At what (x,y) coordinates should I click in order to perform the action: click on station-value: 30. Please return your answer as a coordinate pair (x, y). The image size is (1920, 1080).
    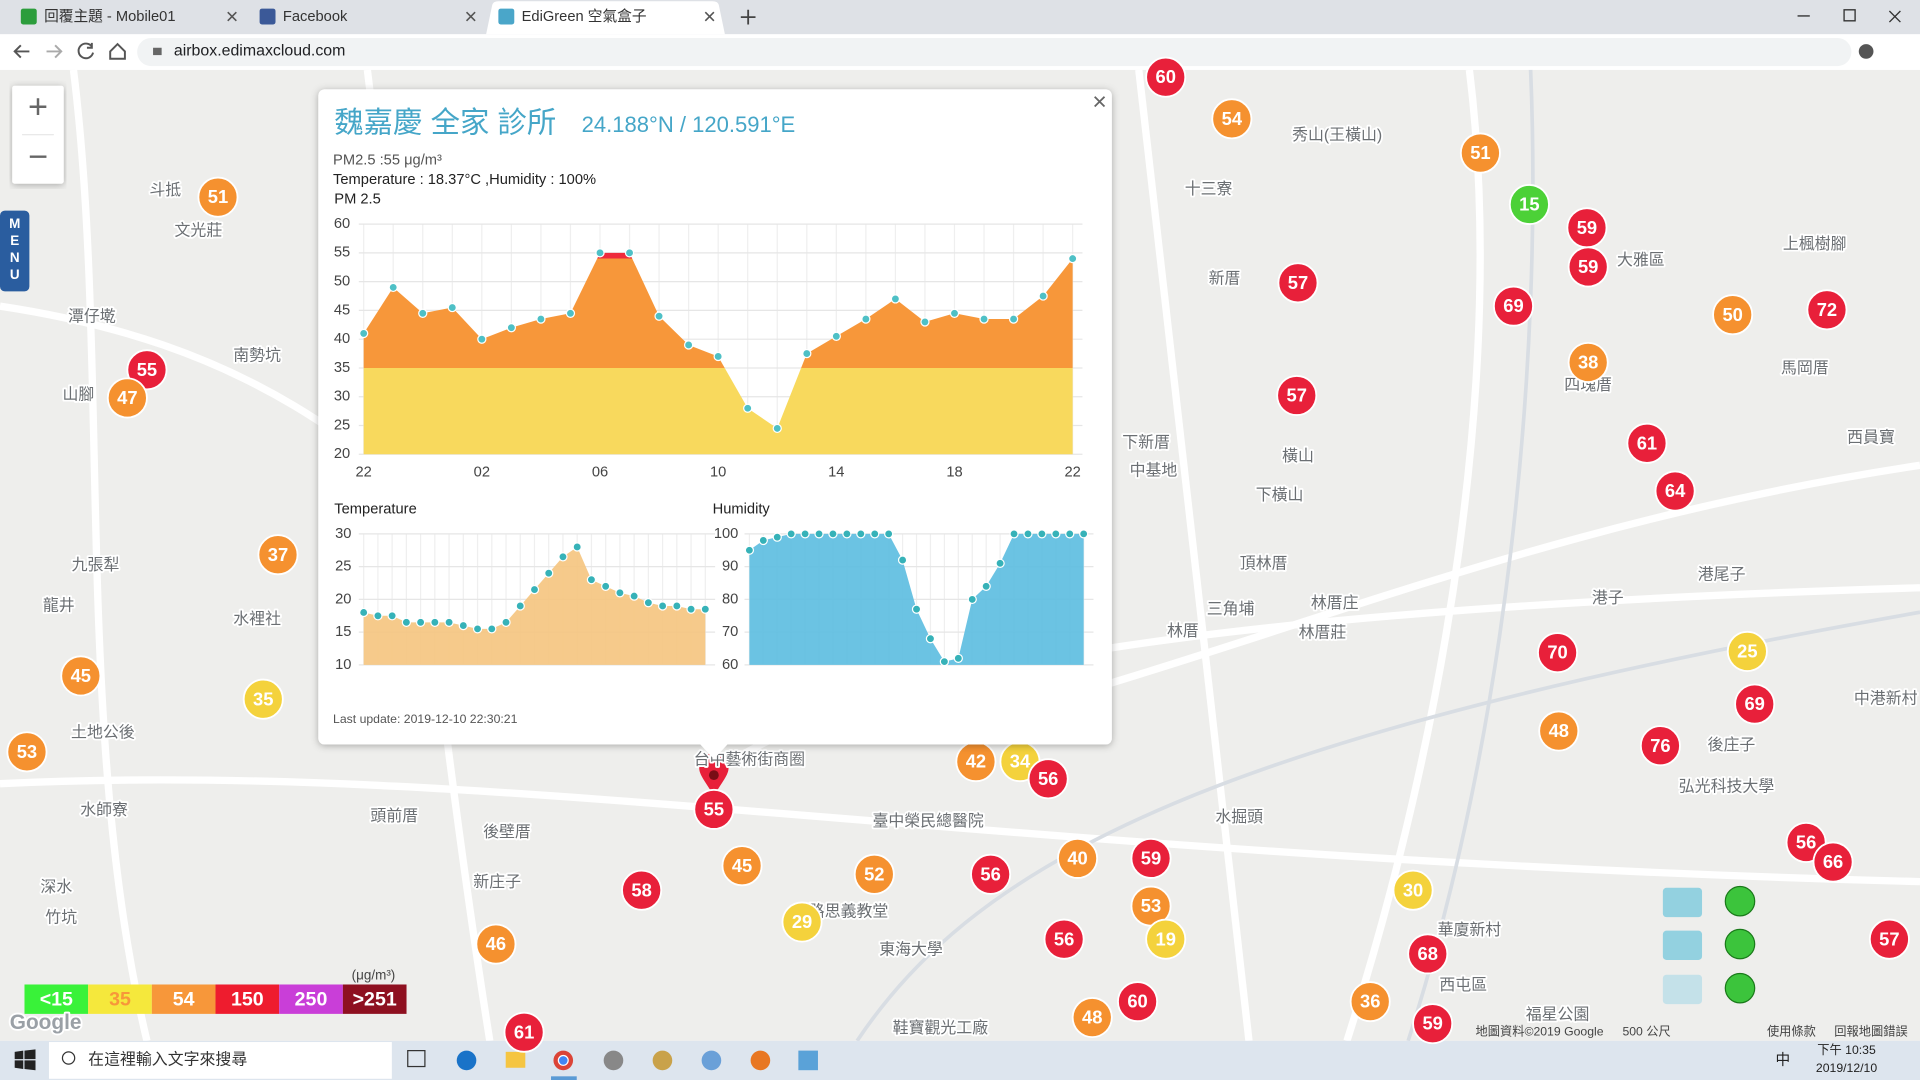
    Looking at the image, I should click on (1413, 889).